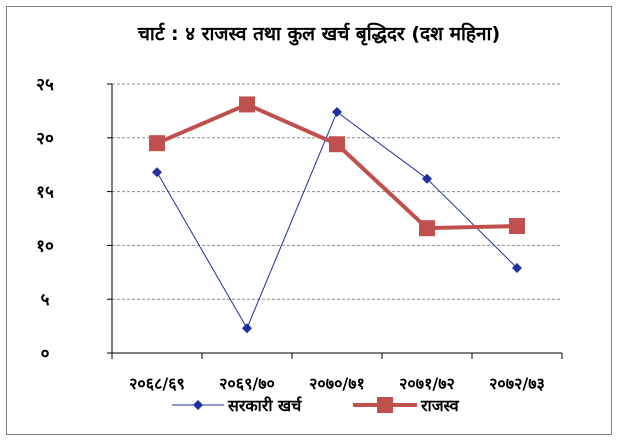  I want to click on y-tick-label: १५, so click(45, 193).